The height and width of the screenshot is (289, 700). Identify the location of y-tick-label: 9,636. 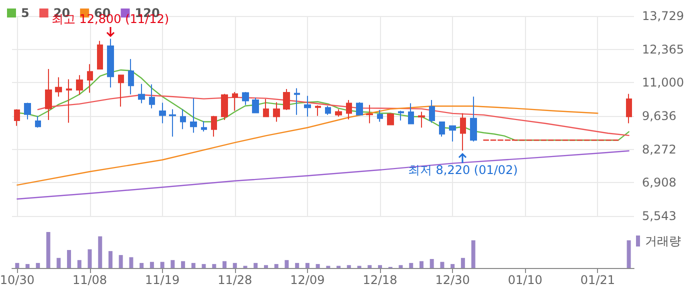
(659, 116).